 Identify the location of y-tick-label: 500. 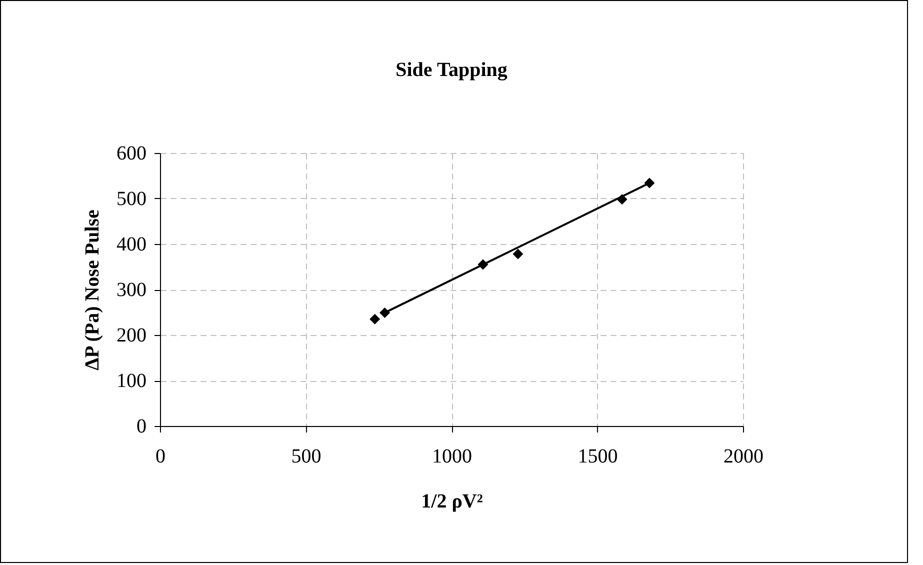
(131, 199).